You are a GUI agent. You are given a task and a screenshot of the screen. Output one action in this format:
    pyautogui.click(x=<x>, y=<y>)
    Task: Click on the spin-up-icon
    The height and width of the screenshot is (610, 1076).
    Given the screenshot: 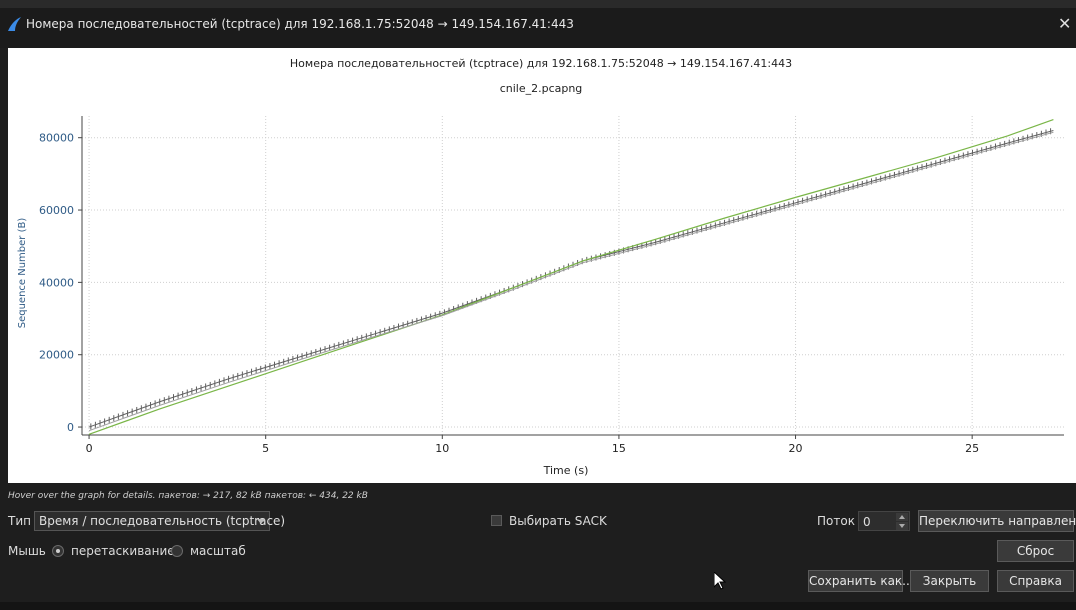 What is the action you would take?
    pyautogui.click(x=902, y=517)
    